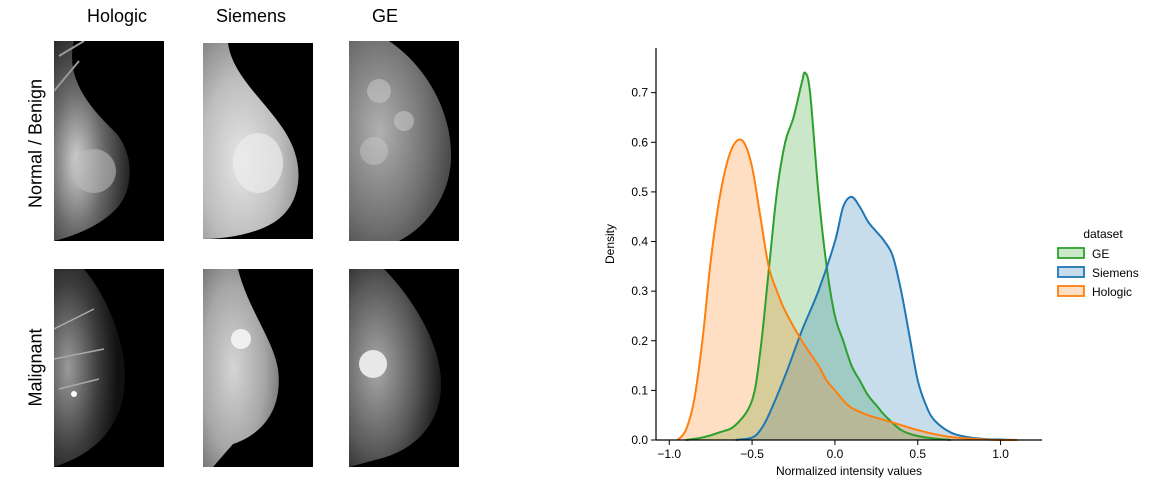 The height and width of the screenshot is (485, 1156). Describe the element at coordinates (404, 141) in the screenshot. I see `mammogram-ge-normal` at that location.